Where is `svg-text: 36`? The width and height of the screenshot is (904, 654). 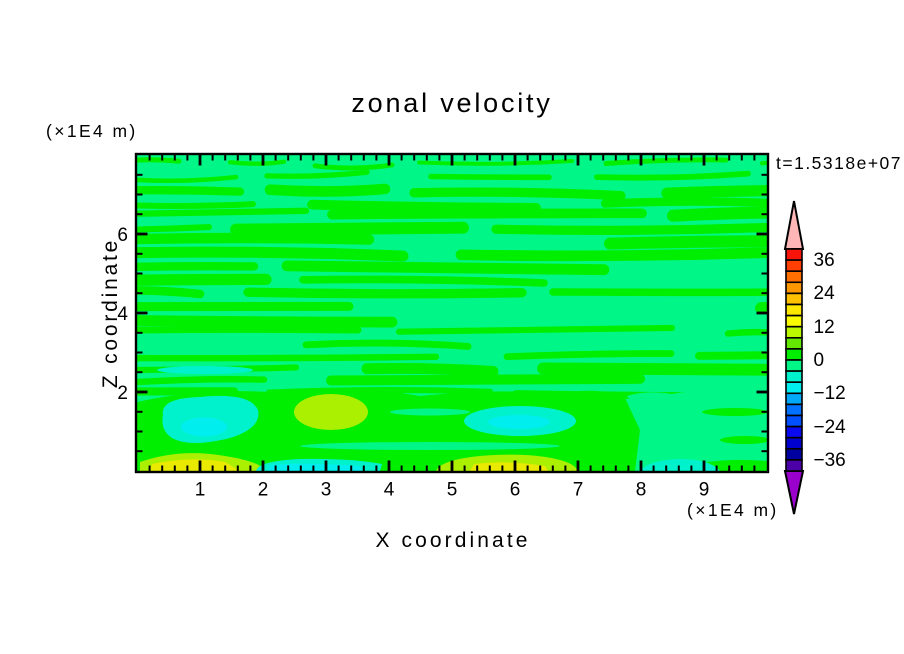 svg-text: 36 is located at coordinates (824, 260).